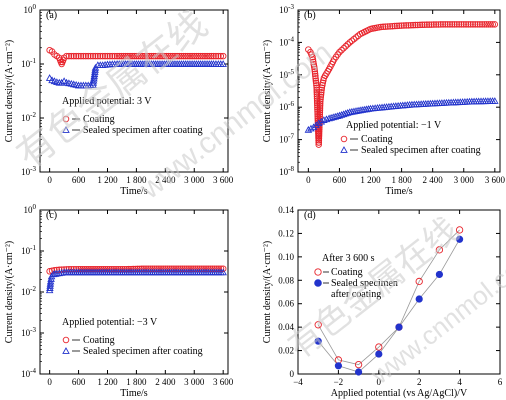 This screenshot has height=400, width=506. Describe the element at coordinates (364, 283) in the screenshot. I see `legend-label: Sealed specimen` at that location.